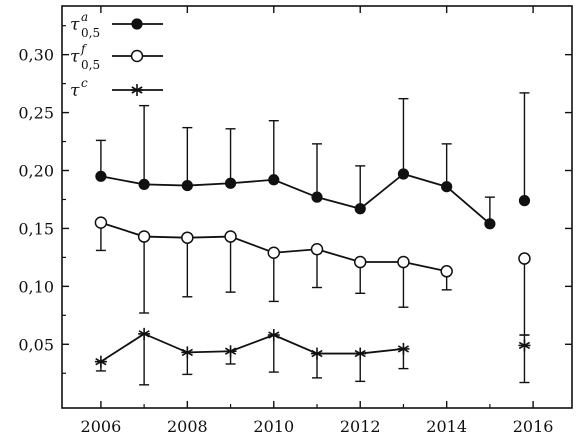  I want to click on x-tick-label: 2016, so click(533, 426).